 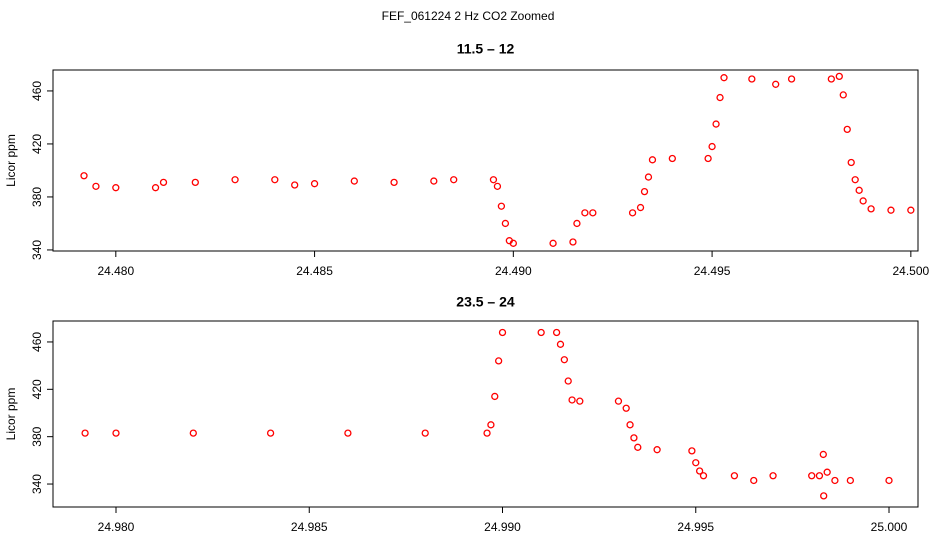 I want to click on x-tick-label: 24.985, so click(x=309, y=527).